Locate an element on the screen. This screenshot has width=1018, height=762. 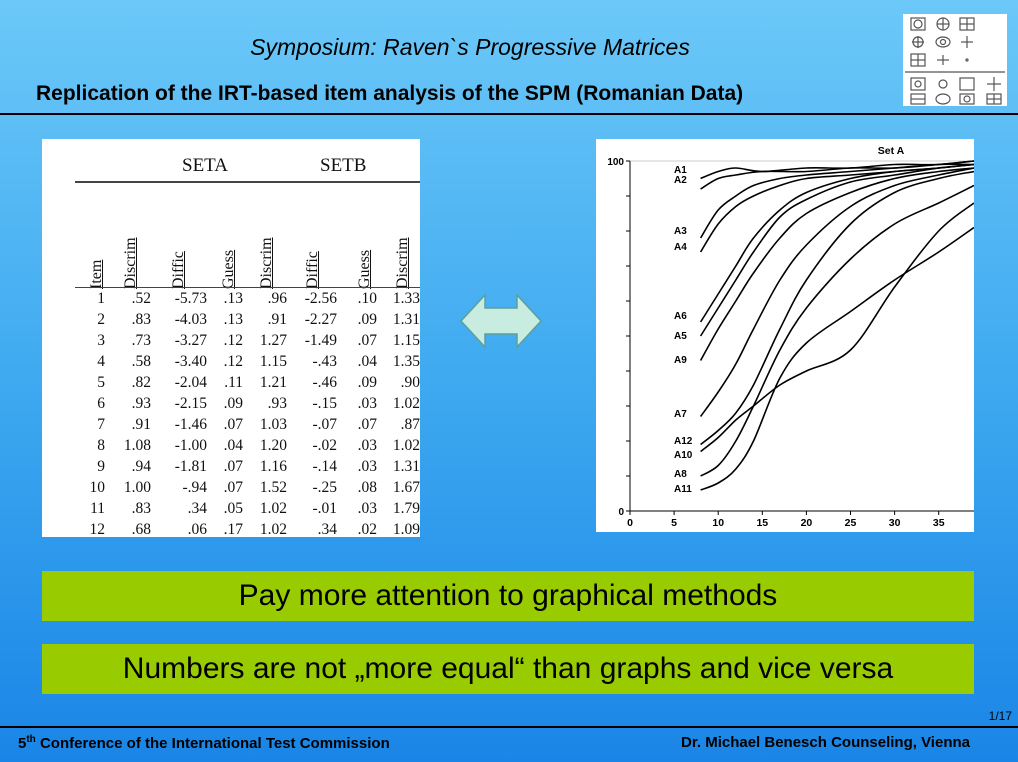
table-cell: -3.40 is located at coordinates (190, 361).